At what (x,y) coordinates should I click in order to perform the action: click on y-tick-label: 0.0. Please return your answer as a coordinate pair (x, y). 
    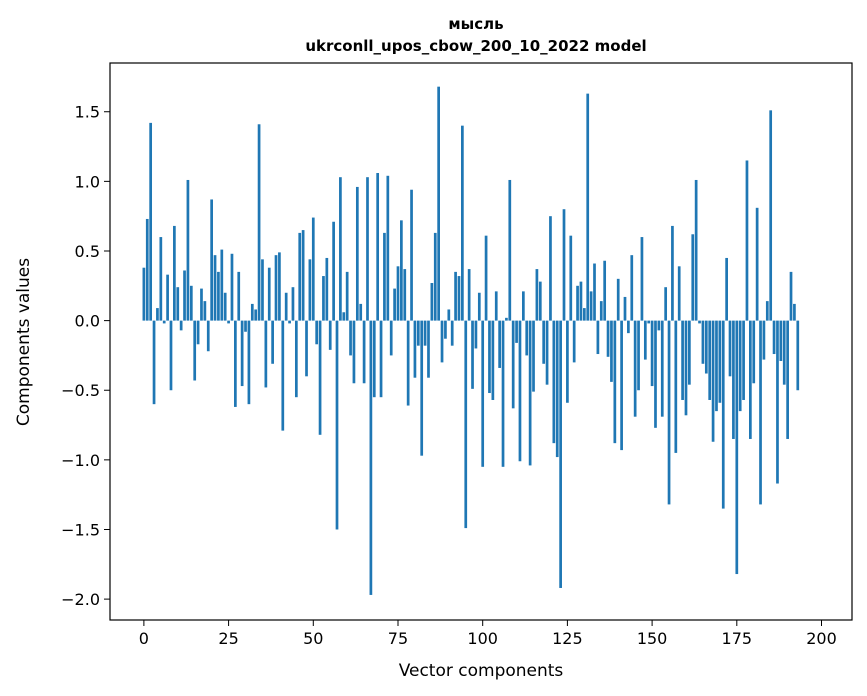
    Looking at the image, I should click on (87, 321).